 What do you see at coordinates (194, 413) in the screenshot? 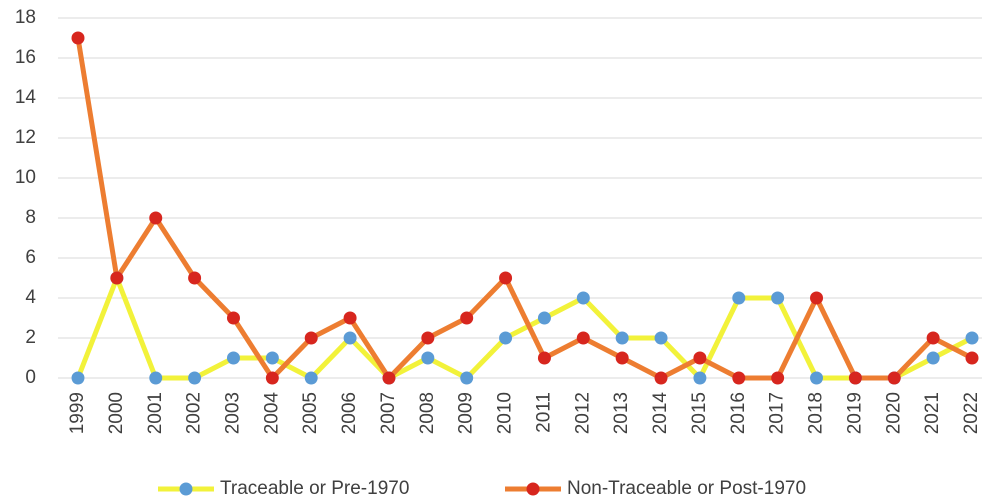
I see `x-tick-label: 2002` at bounding box center [194, 413].